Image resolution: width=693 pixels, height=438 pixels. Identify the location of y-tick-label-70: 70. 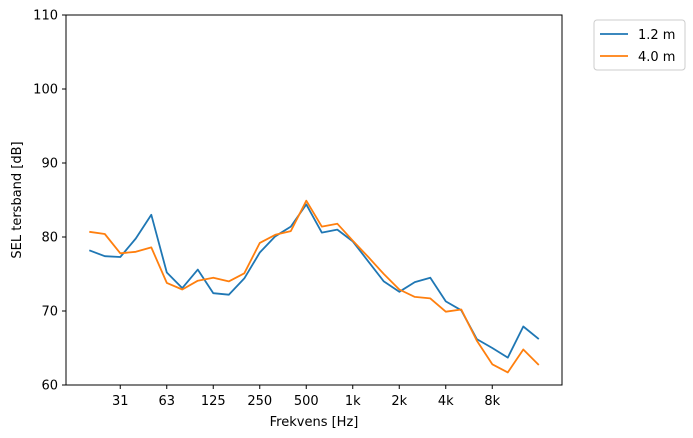
(49, 312).